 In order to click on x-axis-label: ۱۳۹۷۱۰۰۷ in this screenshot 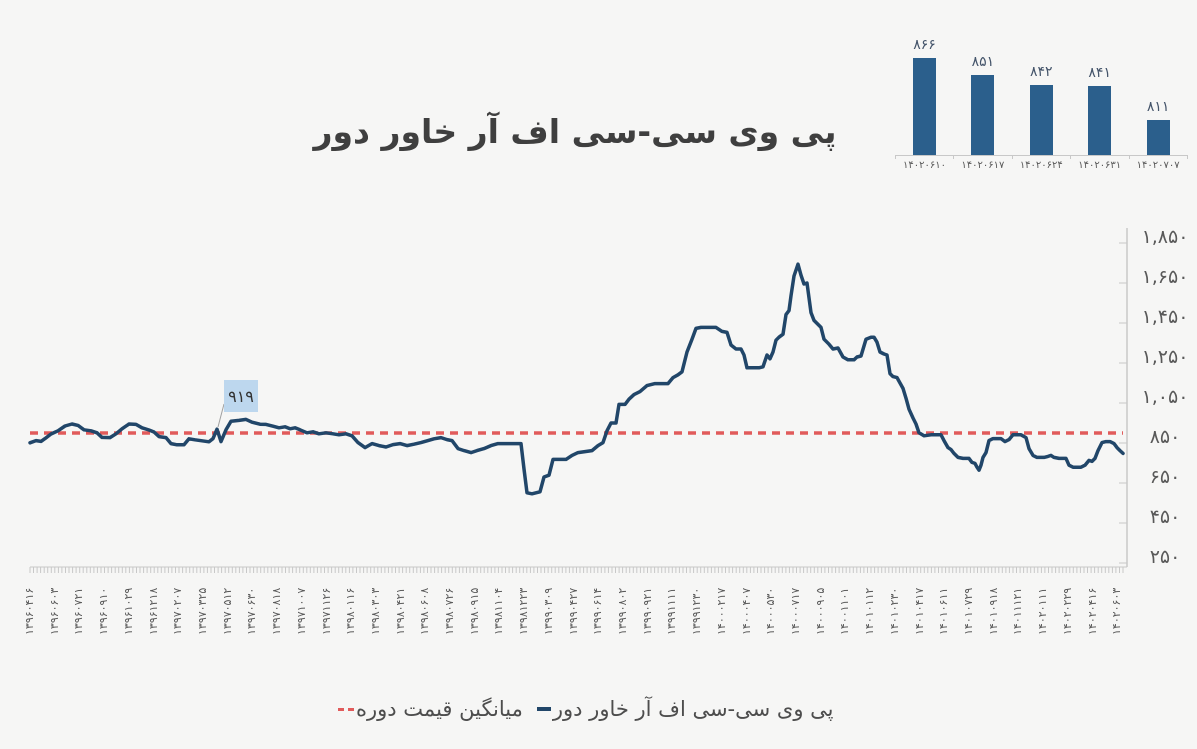, I will do `click(301, 611)`.